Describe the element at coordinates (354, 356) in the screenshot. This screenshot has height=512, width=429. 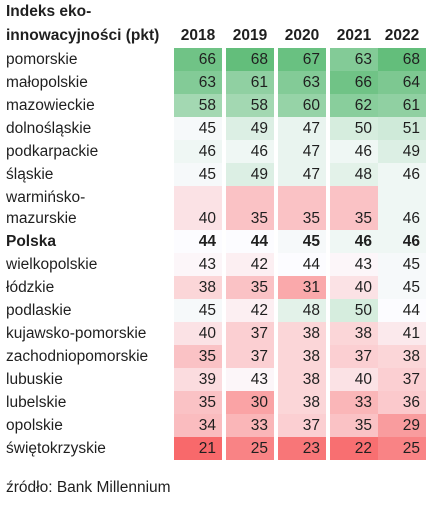
I see `cell-zachodniopomorskie-2021: 37` at that location.